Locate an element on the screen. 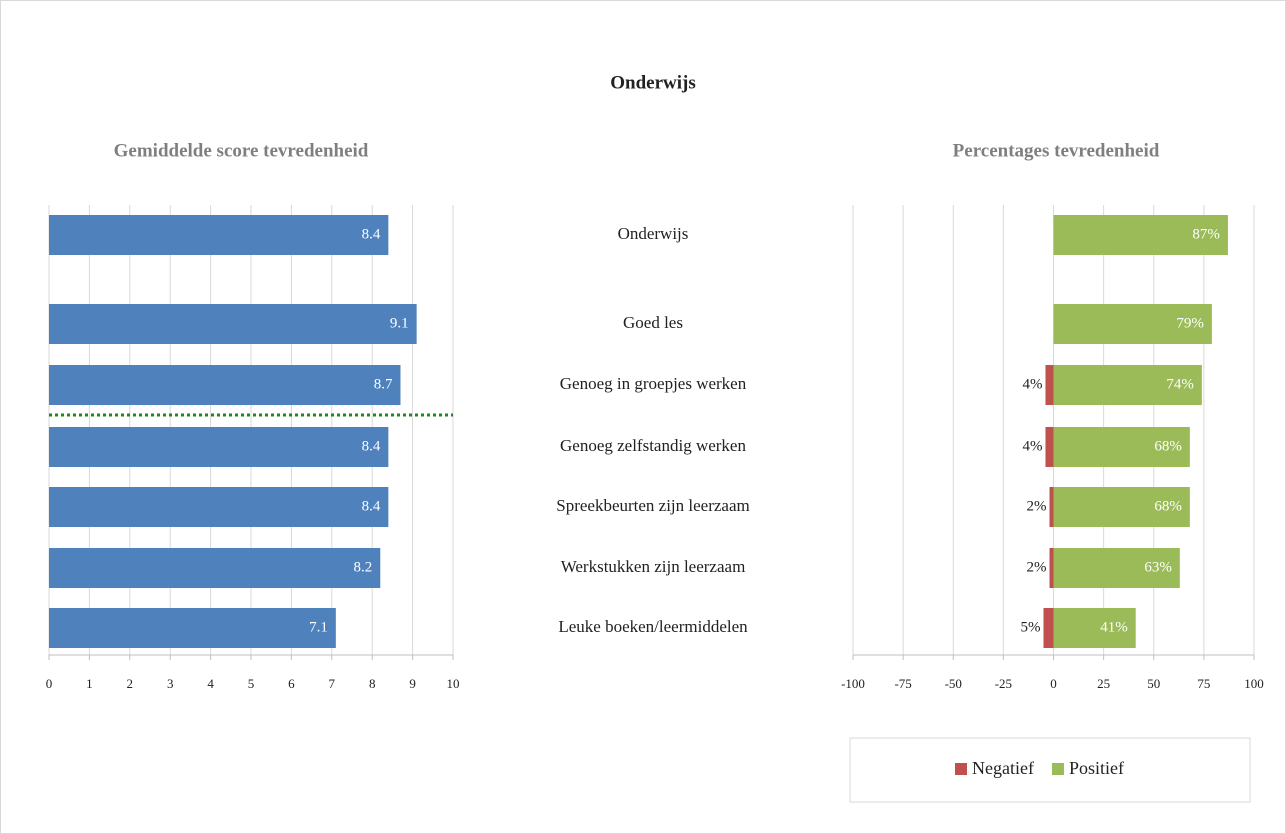 This screenshot has height=834, width=1286. value-label: 7.1 is located at coordinates (318, 627).